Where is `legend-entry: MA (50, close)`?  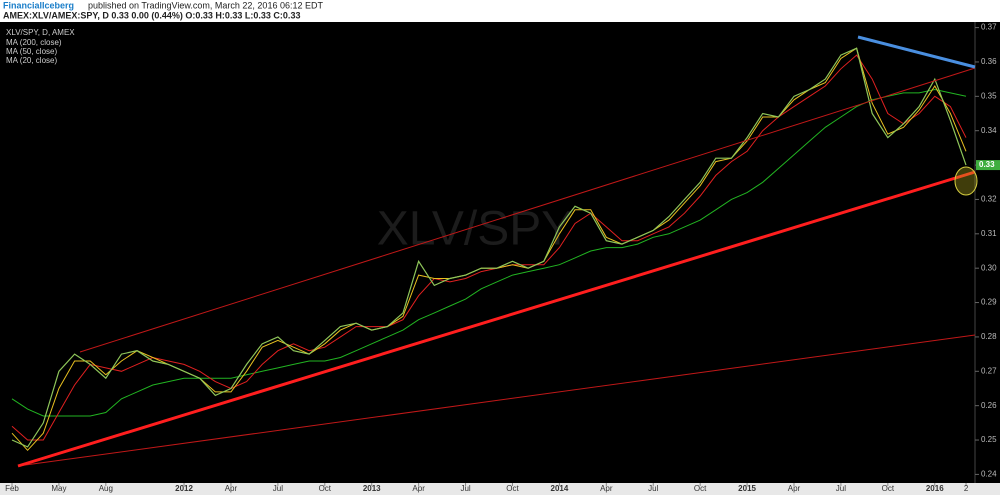
legend-entry: MA (50, close) is located at coordinates (31, 51).